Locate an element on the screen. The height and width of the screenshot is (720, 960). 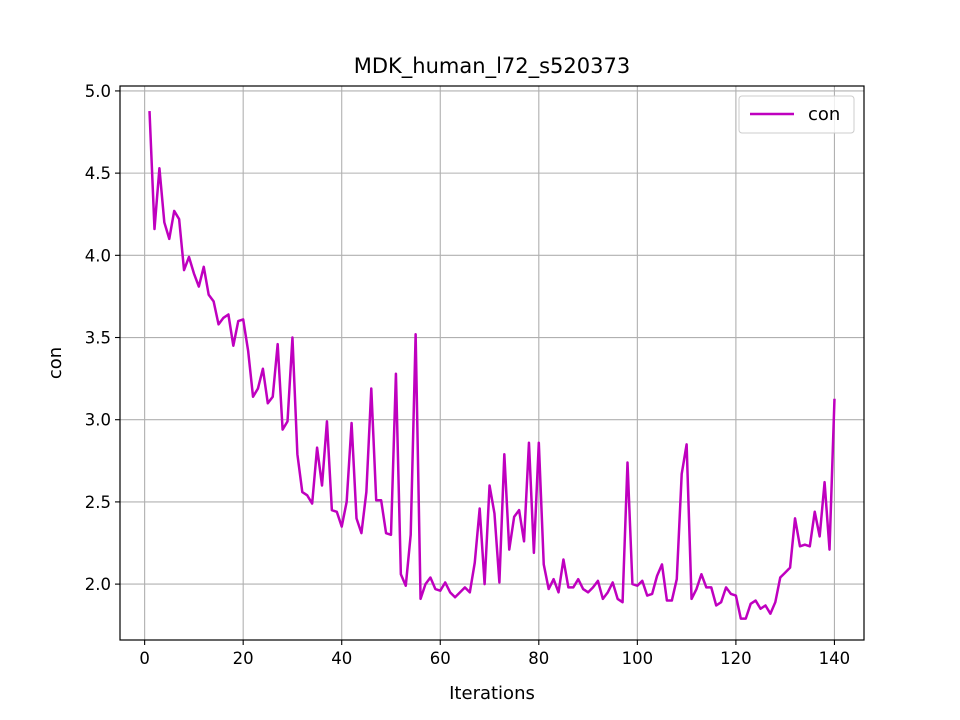
x-tick-label: 80 is located at coordinates (538, 658).